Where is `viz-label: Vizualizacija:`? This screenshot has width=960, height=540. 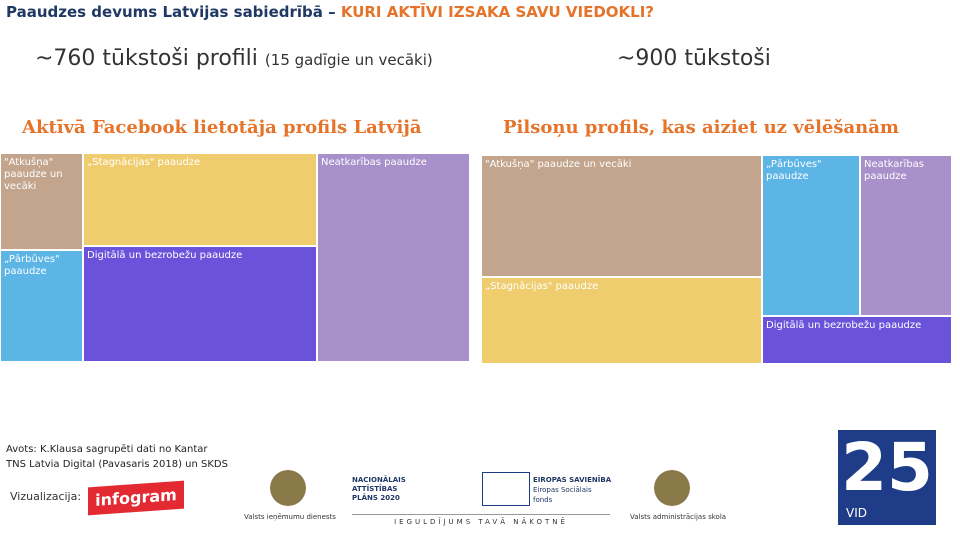 viz-label: Vizualizacija: is located at coordinates (46, 496).